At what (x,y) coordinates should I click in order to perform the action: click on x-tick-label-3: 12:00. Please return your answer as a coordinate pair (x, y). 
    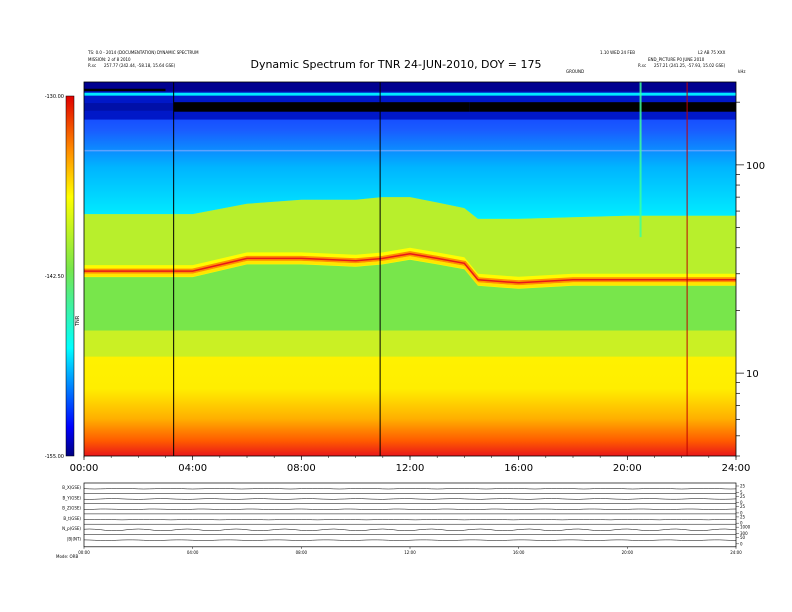
    Looking at the image, I should click on (410, 468).